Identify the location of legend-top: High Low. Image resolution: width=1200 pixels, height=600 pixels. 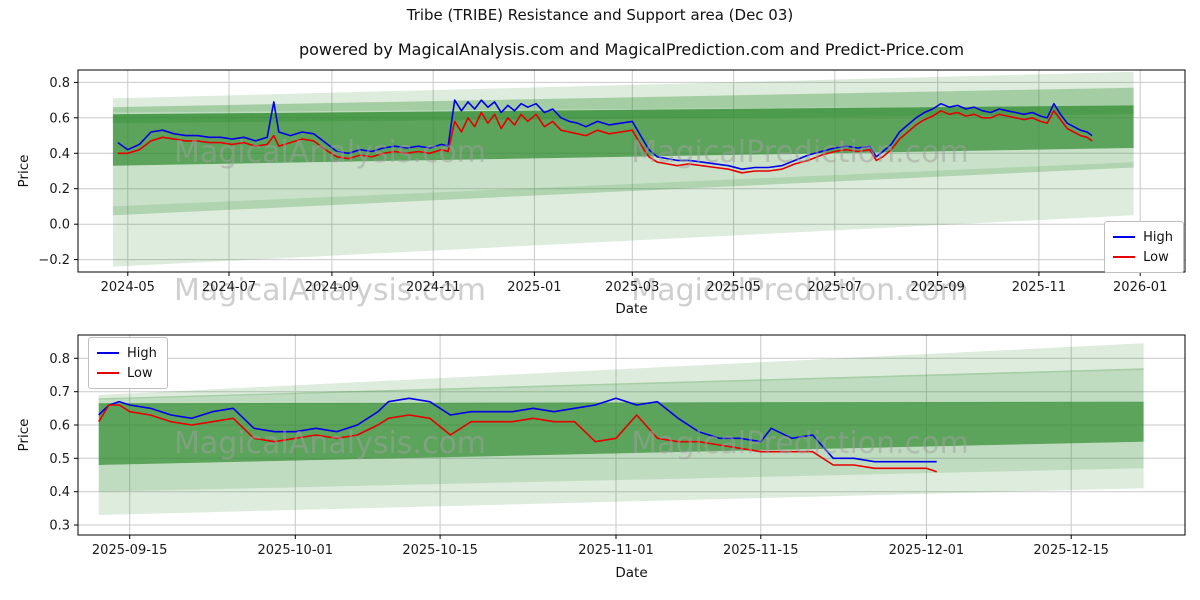
(1144, 247).